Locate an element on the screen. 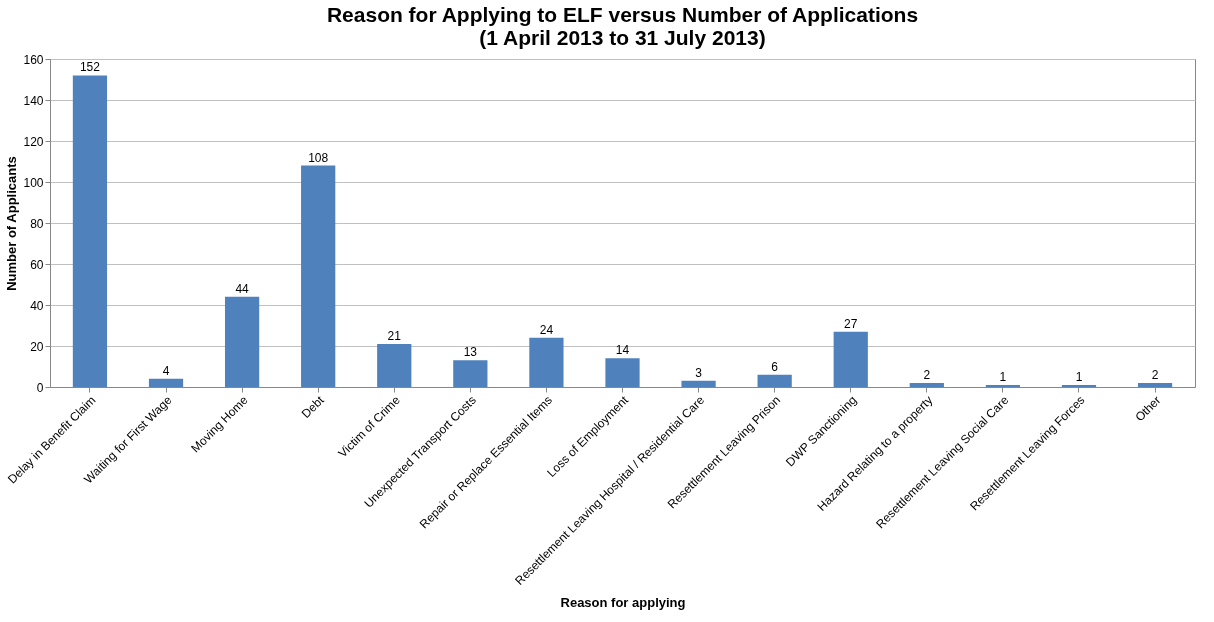  data-label: 108 is located at coordinates (318, 157).